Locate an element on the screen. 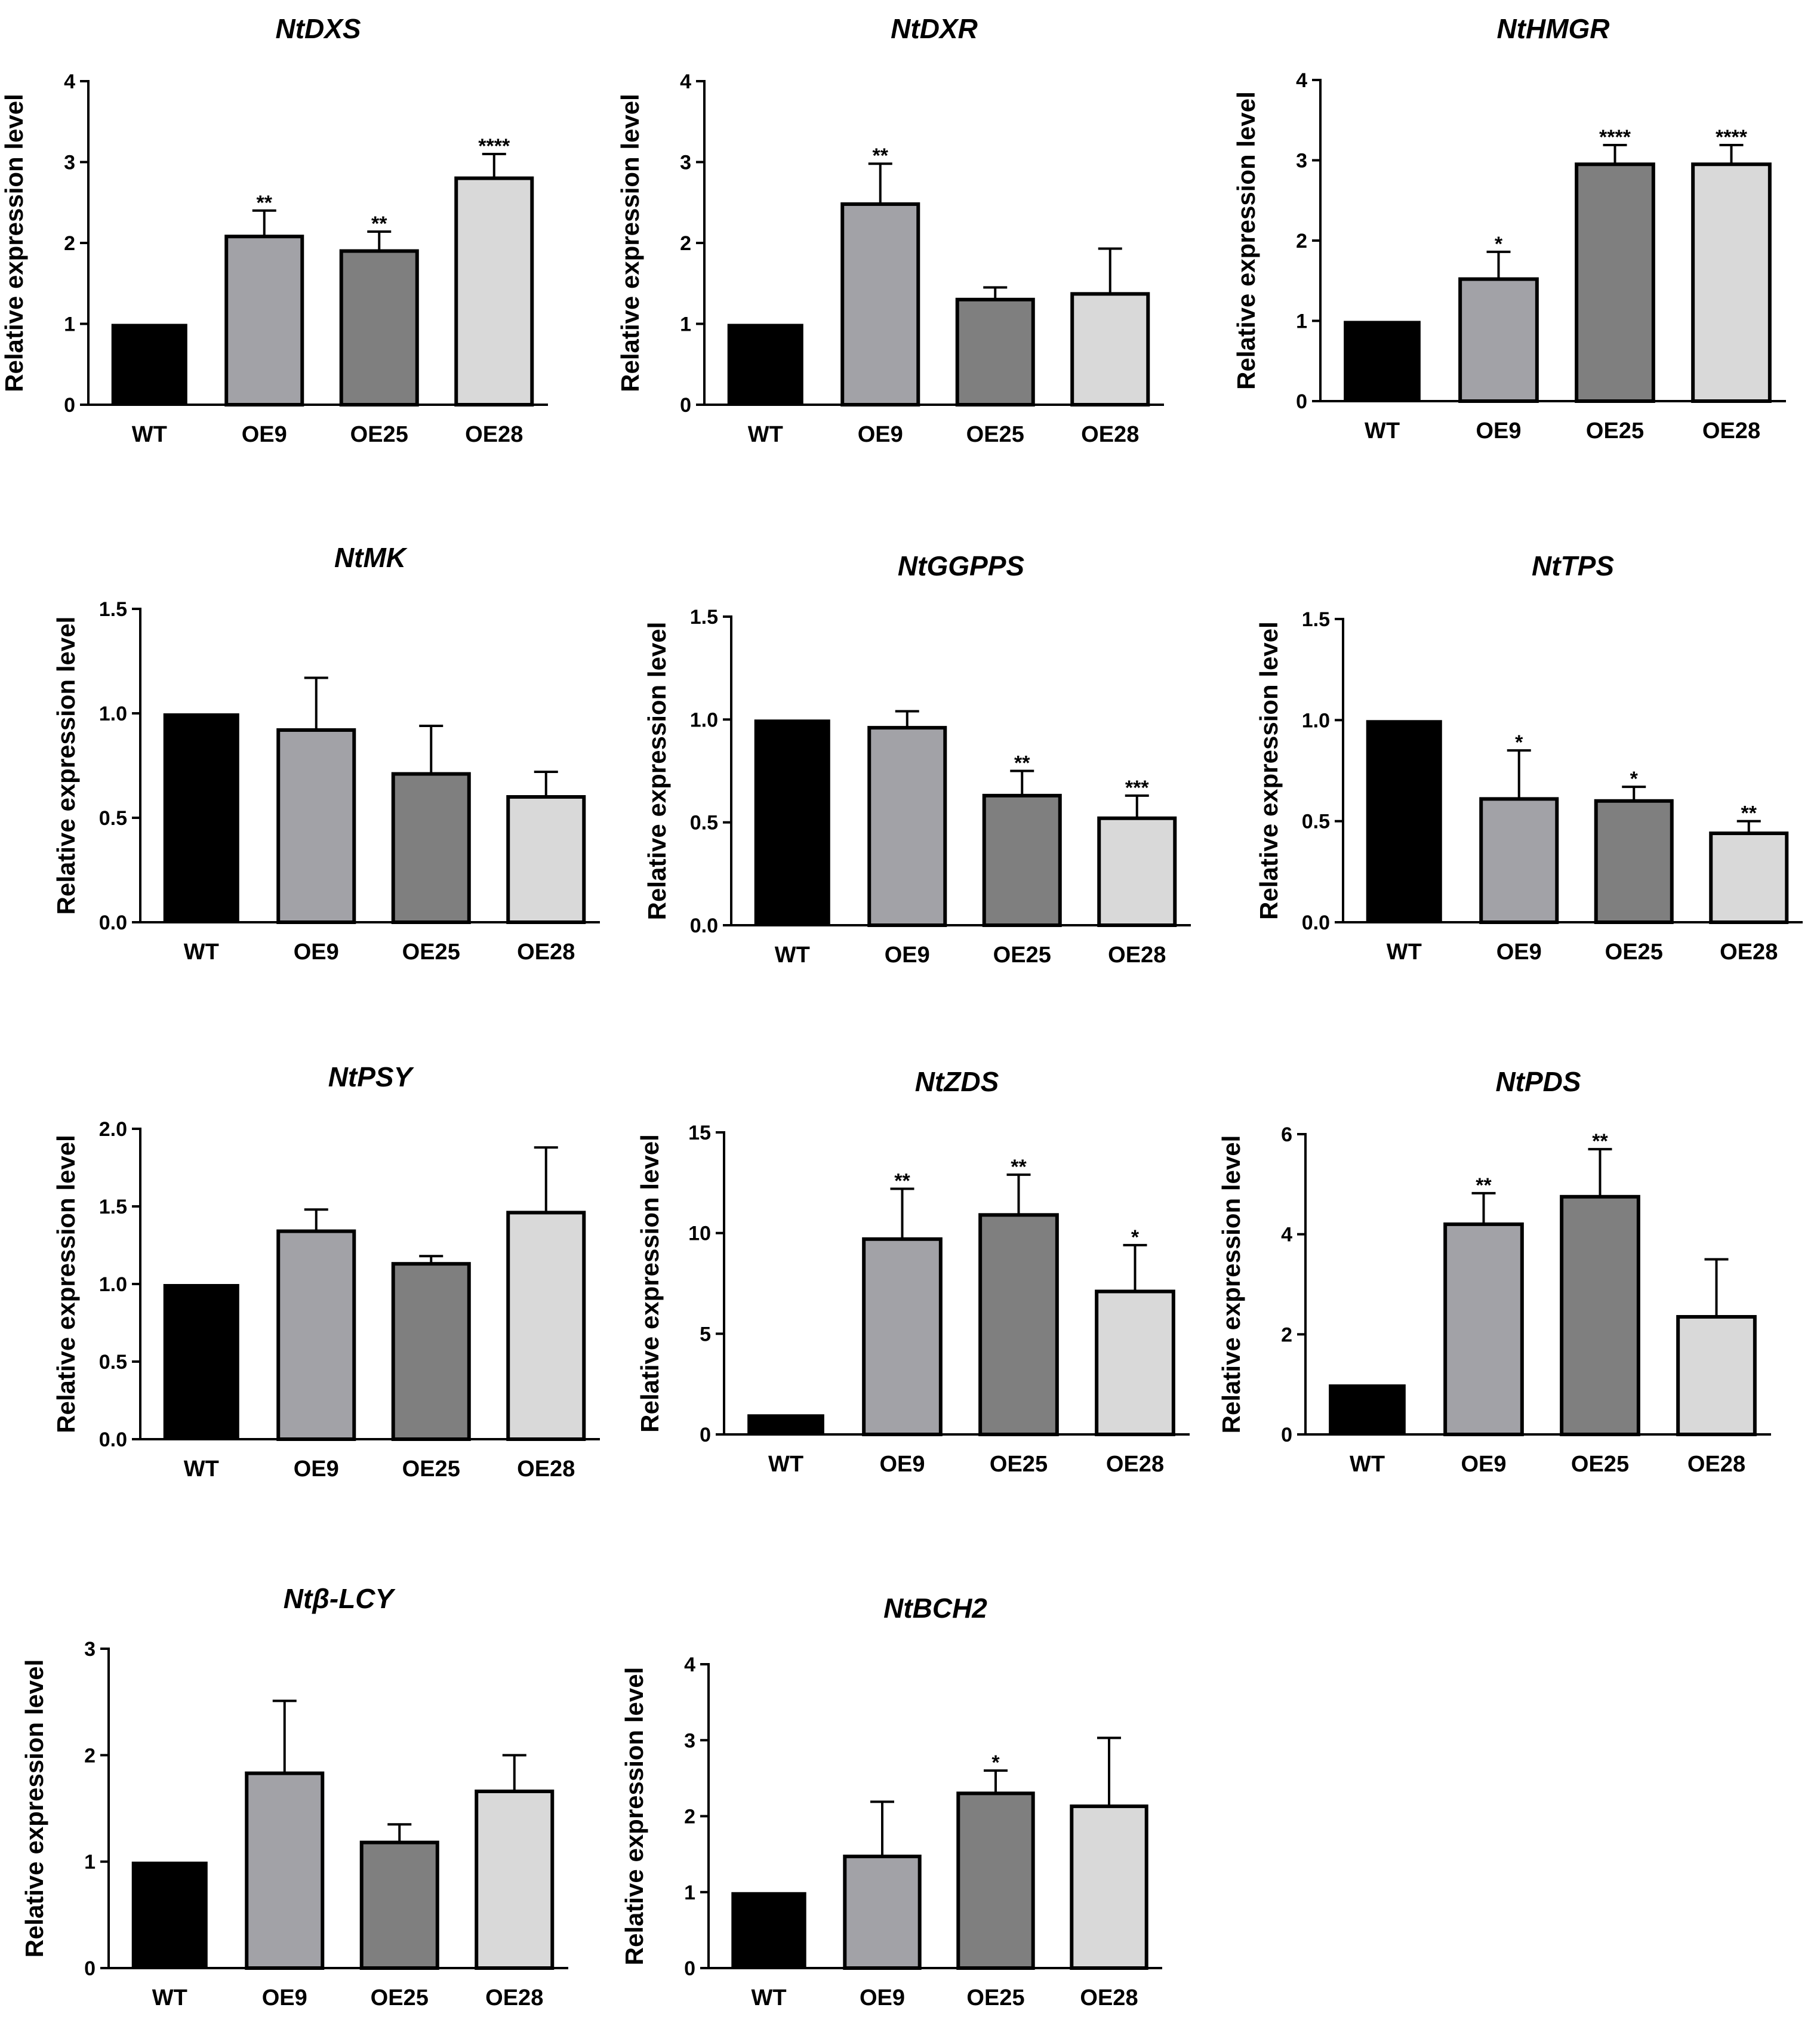 The width and height of the screenshot is (1820, 2023). panel-nttps-category-label-wt: WT is located at coordinates (1405, 952).